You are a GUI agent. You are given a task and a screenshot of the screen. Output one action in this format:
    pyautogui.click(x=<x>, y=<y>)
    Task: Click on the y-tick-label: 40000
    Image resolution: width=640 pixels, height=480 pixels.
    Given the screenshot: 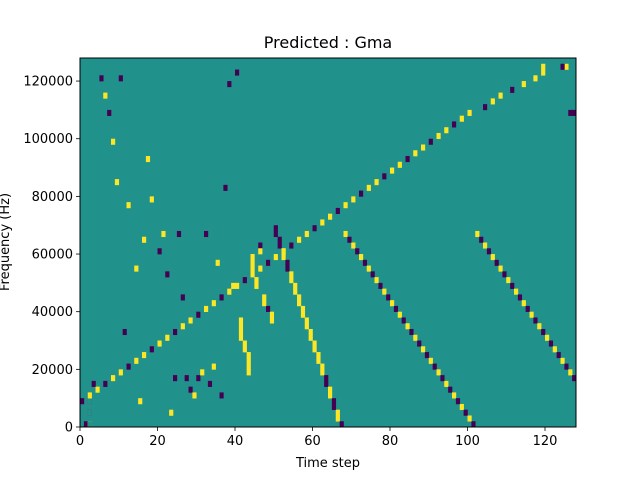 What is the action you would take?
    pyautogui.click(x=52, y=312)
    